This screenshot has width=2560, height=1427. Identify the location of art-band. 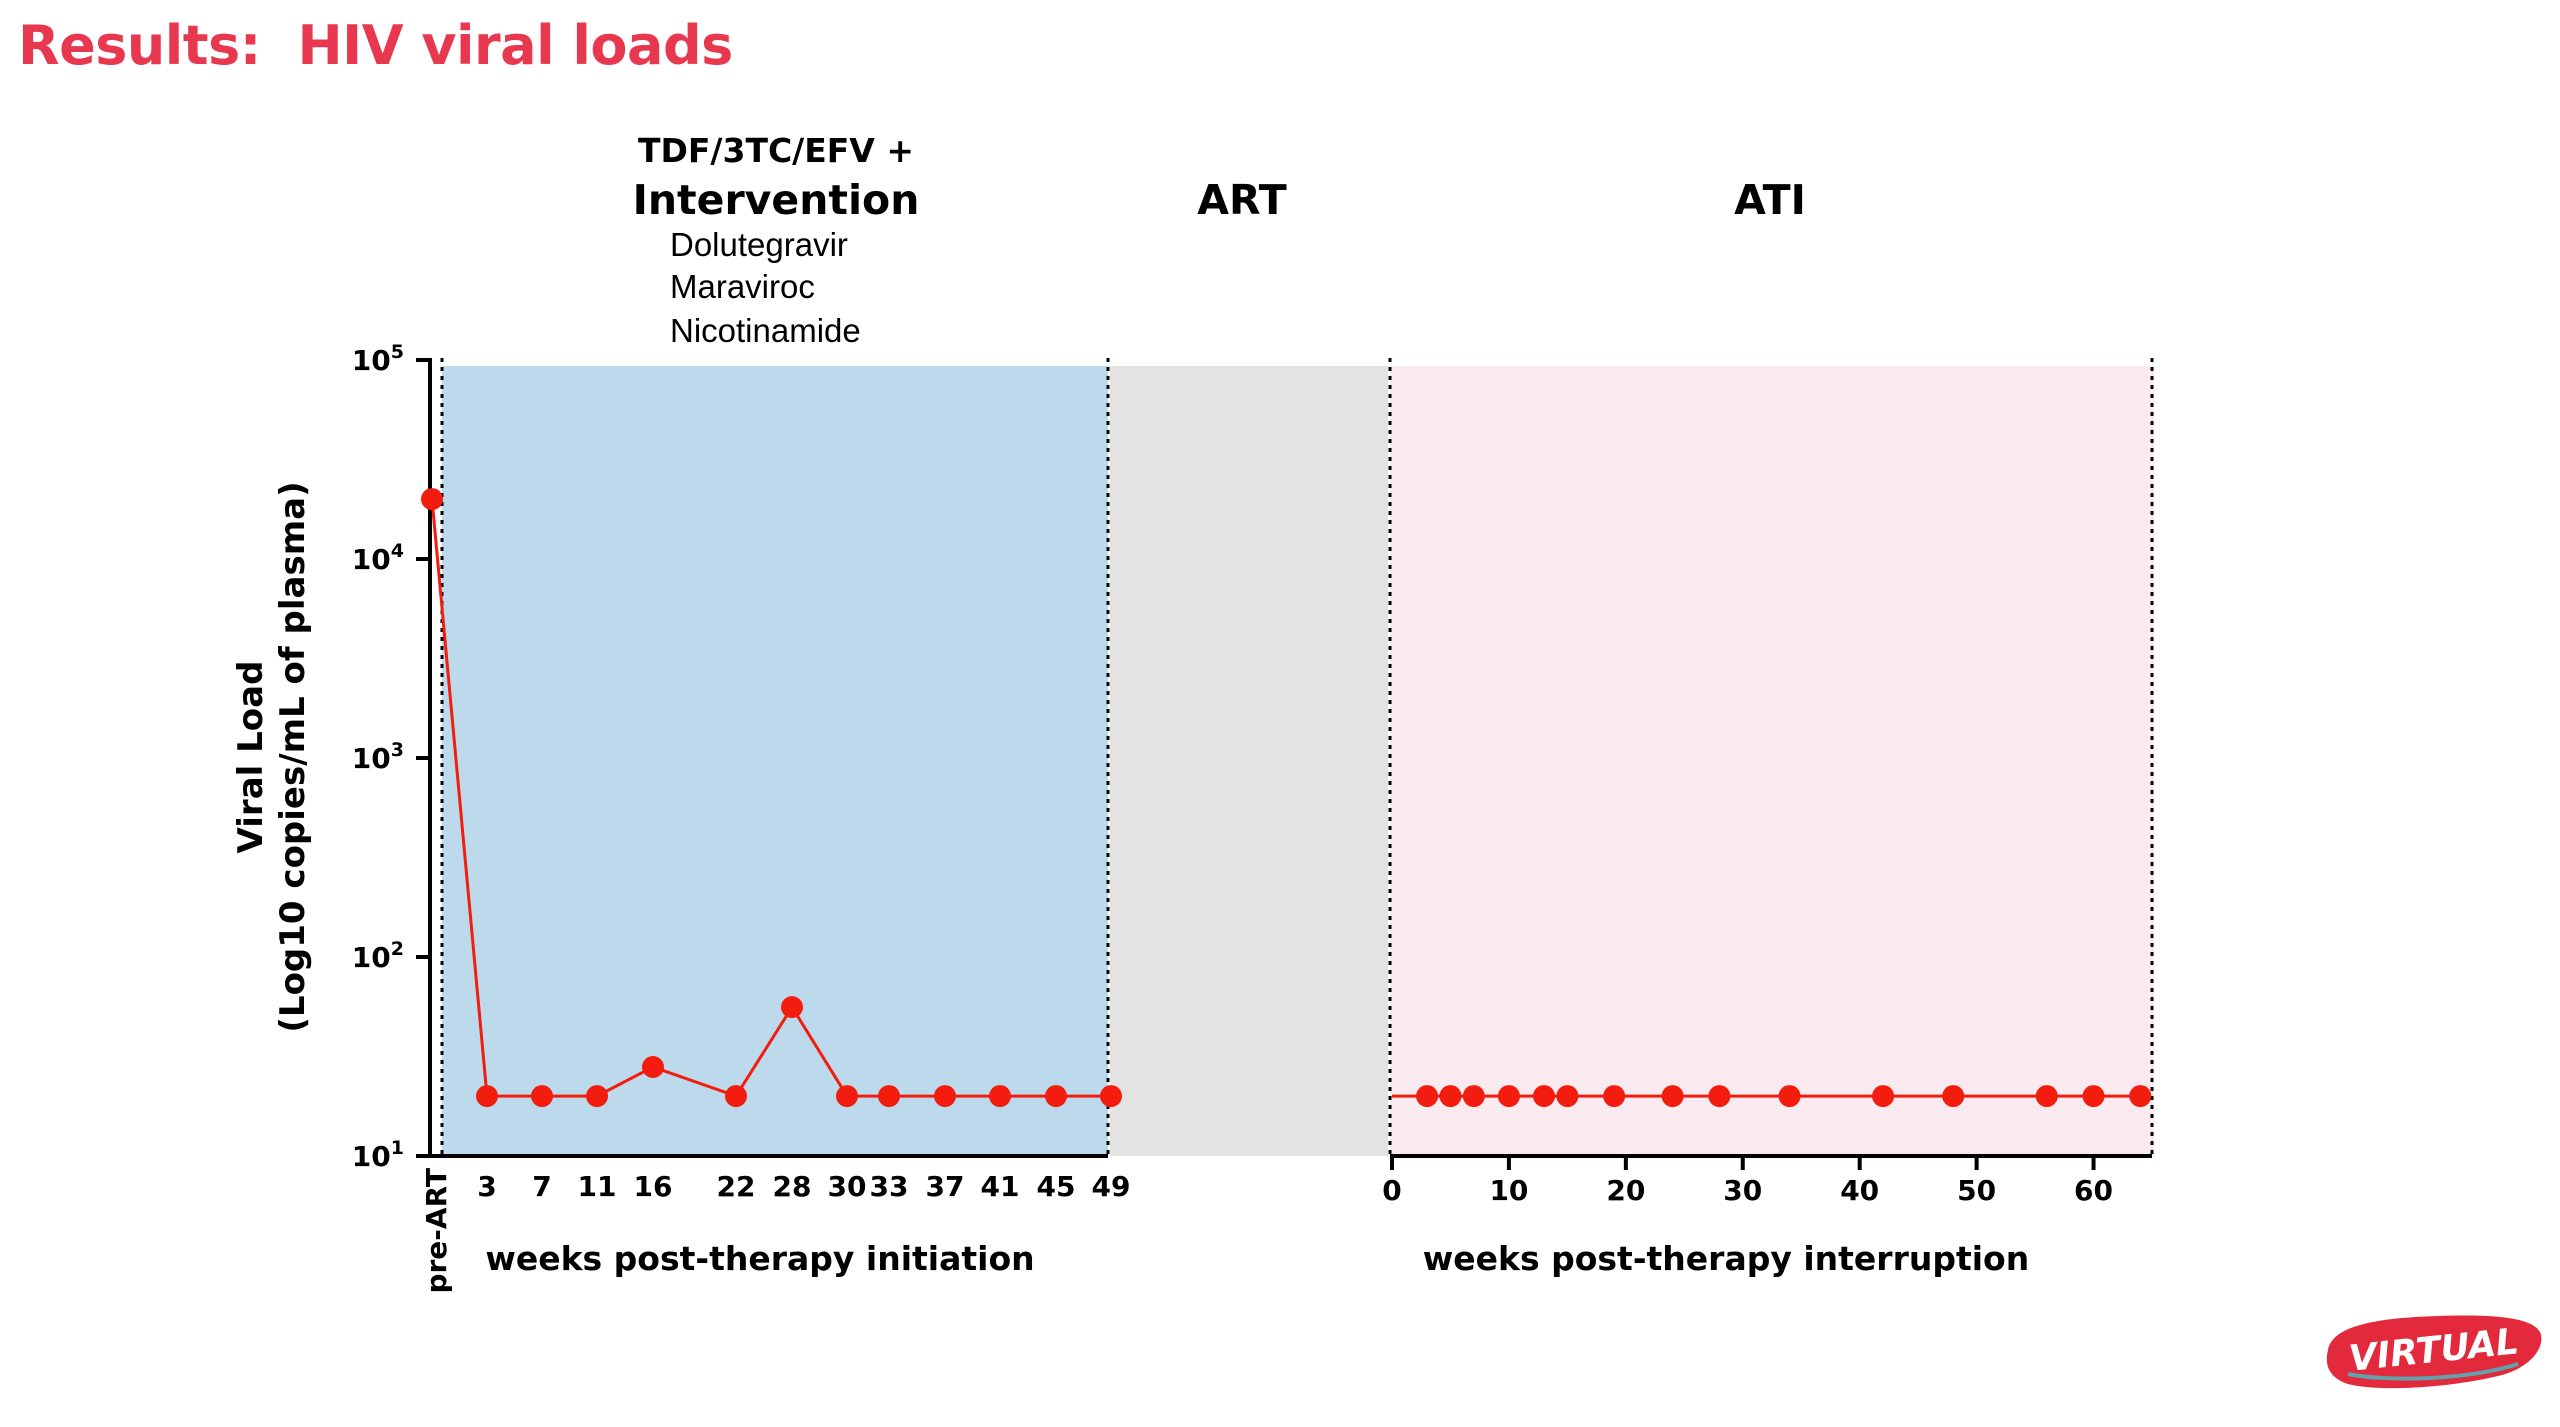
(1249, 761).